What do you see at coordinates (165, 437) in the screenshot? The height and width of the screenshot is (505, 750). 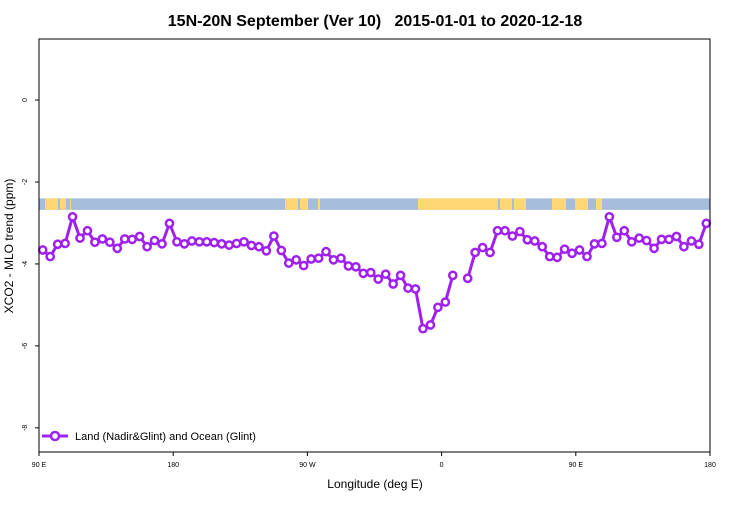 I see `legend-label: Land (Nadir&Glint) and Ocean (Glint)` at bounding box center [165, 437].